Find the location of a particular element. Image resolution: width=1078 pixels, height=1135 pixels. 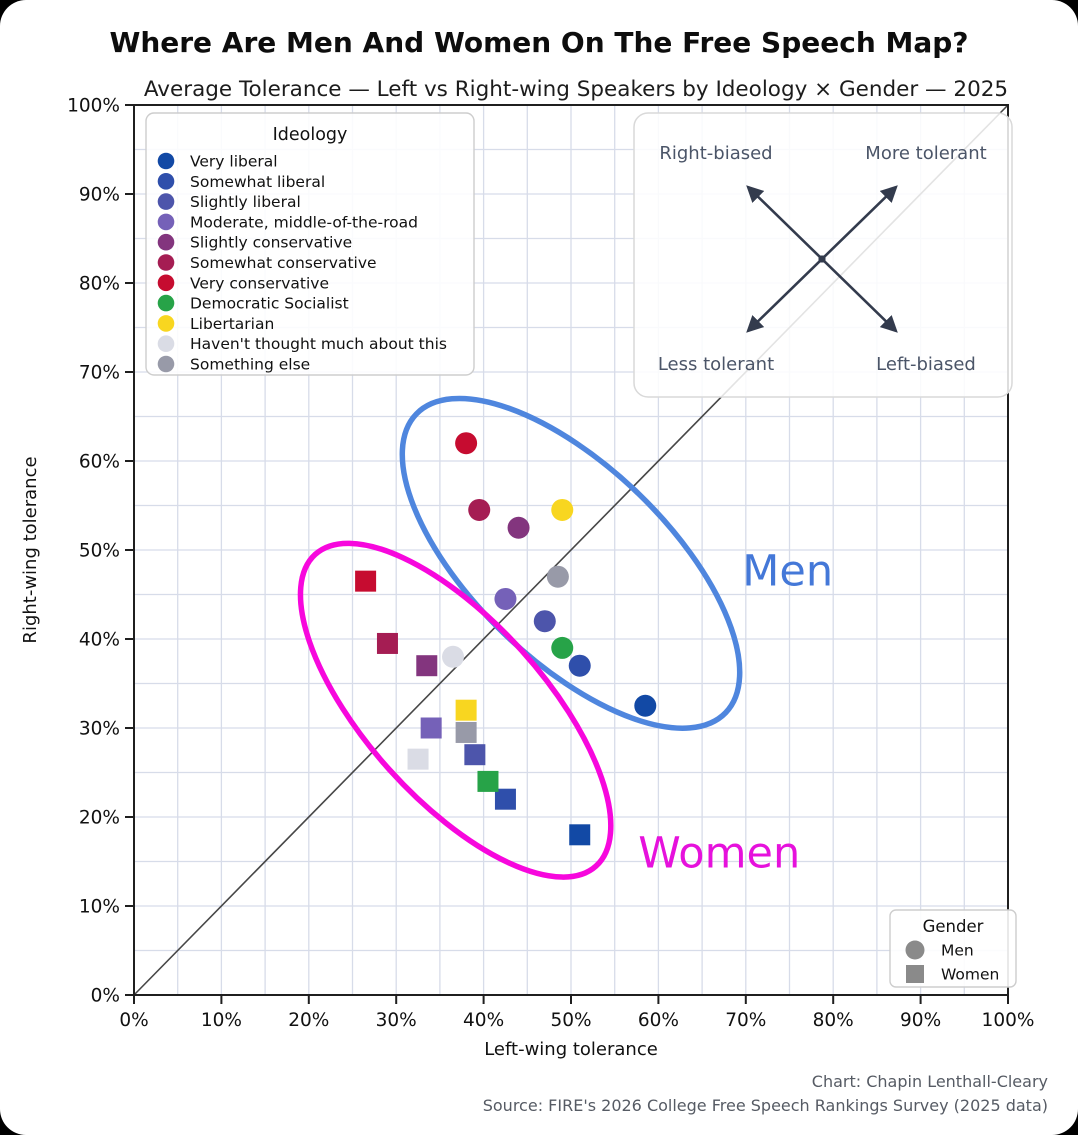

gender-legend: Gender Men Women is located at coordinates (953, 948).